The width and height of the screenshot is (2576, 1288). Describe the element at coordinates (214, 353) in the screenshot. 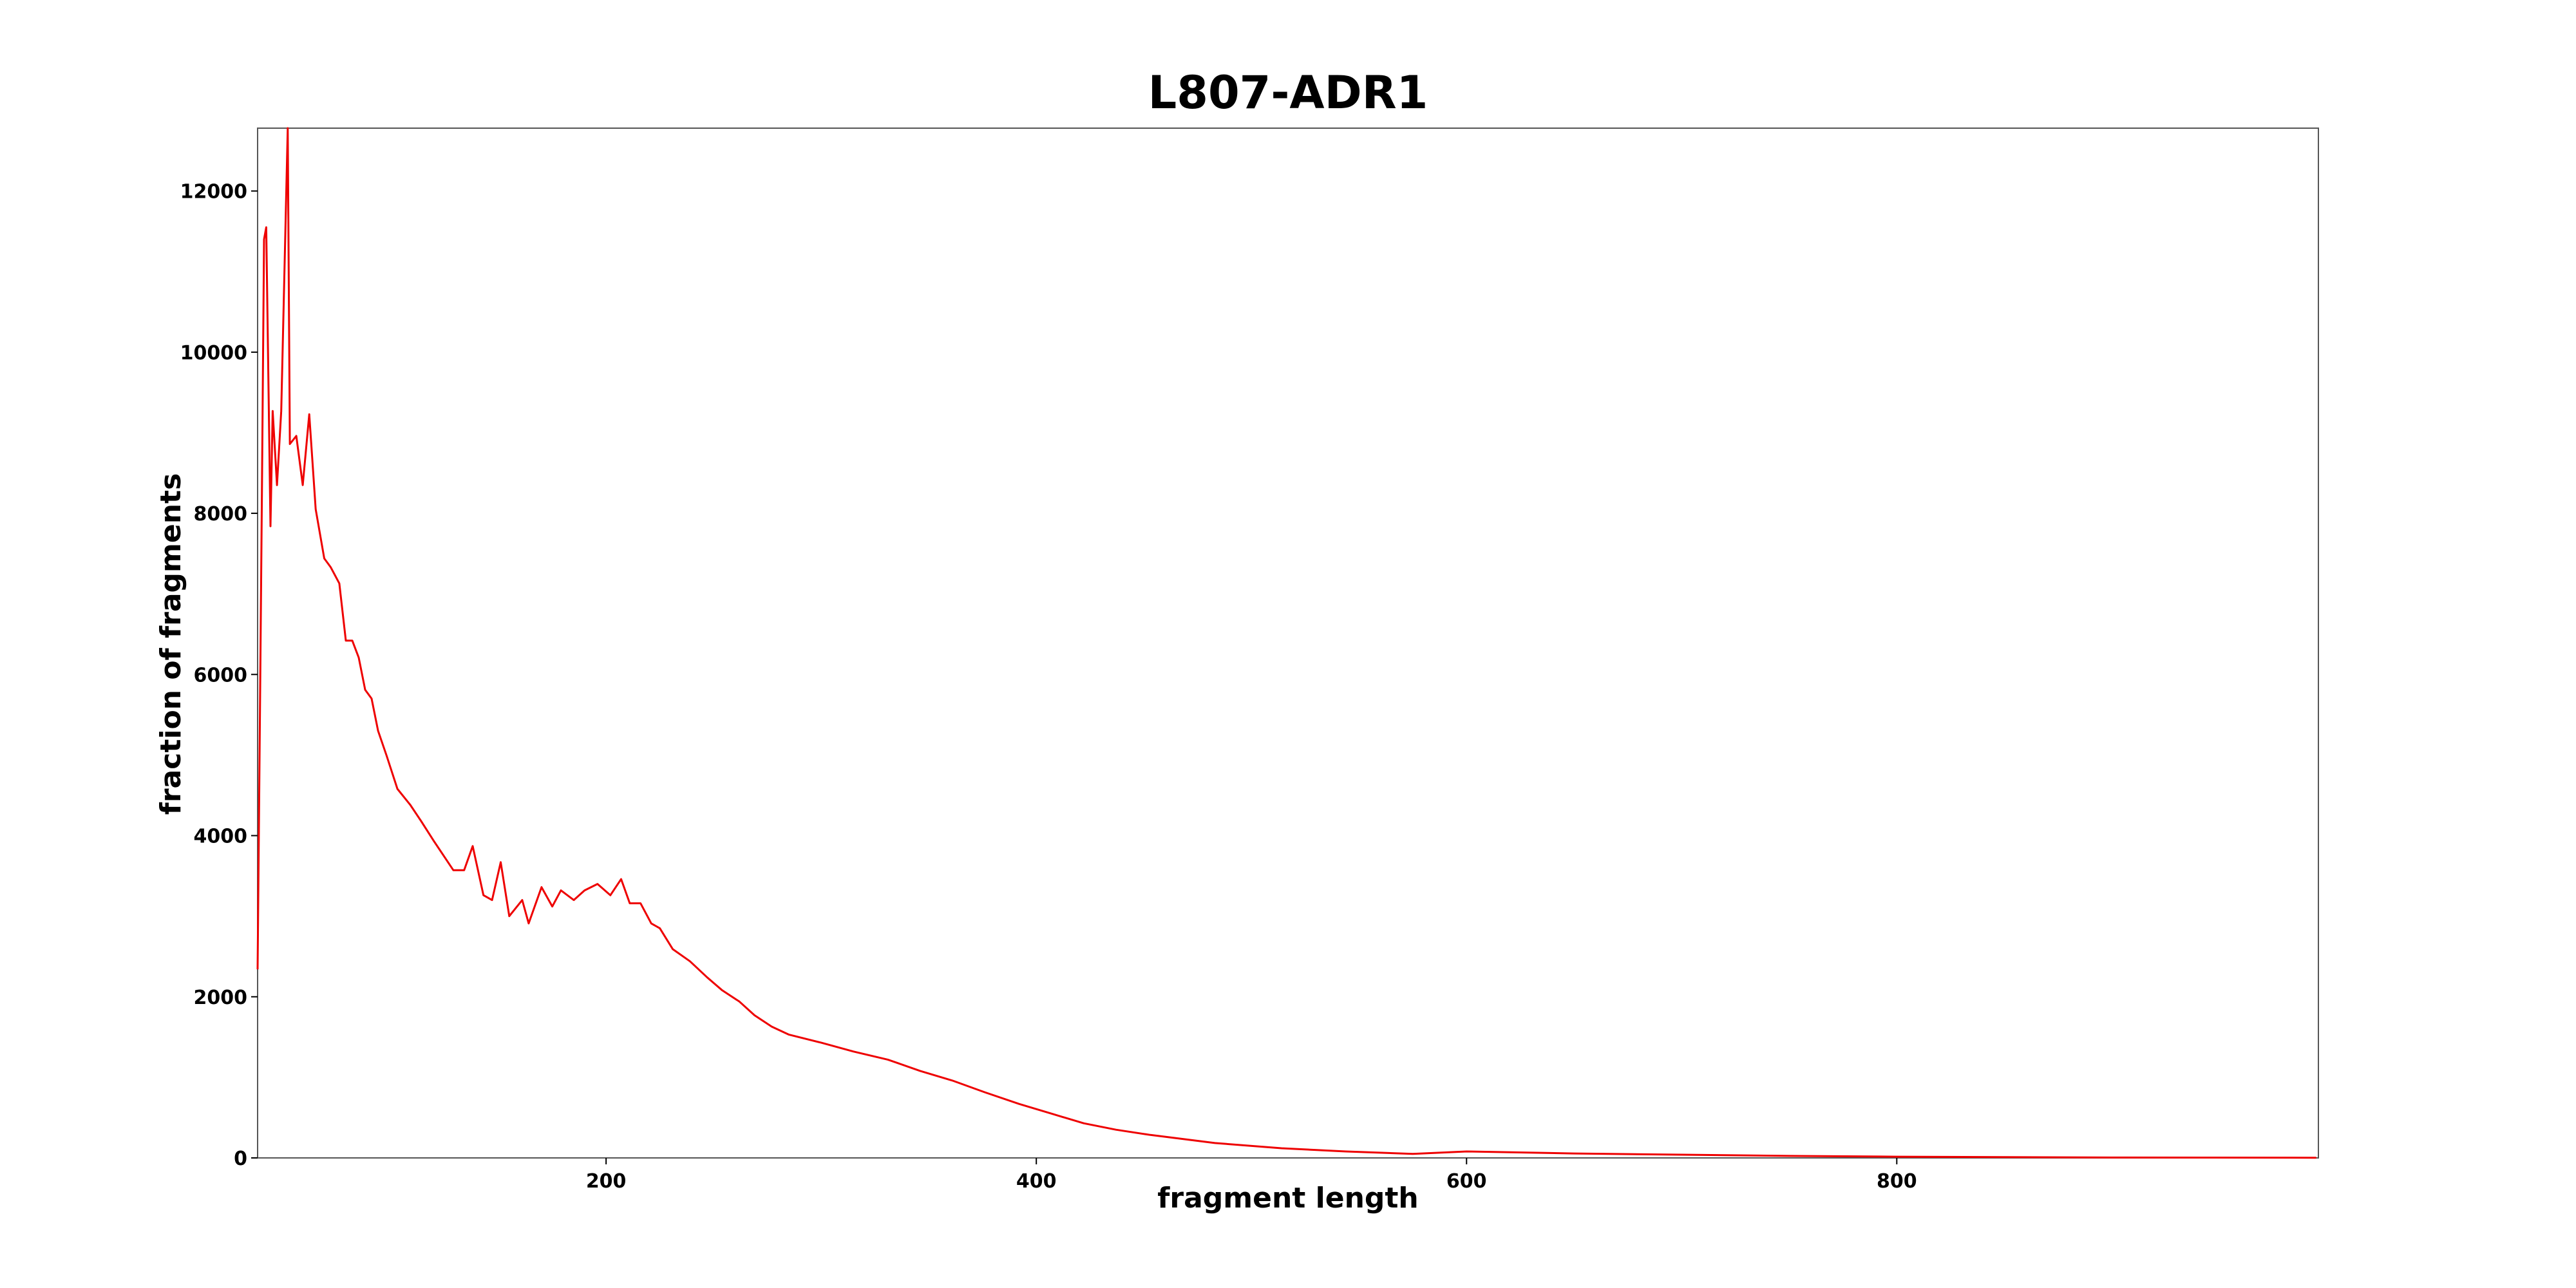

I see `y-tick-label: 10000` at that location.